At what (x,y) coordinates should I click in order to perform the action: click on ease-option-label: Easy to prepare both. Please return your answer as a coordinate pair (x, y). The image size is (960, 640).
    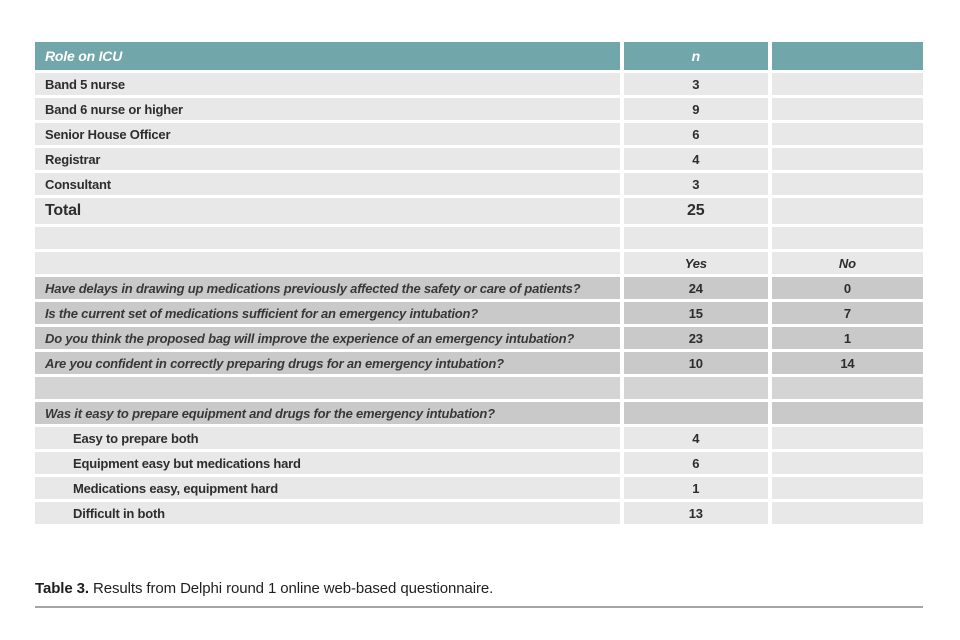
    Looking at the image, I should click on (327, 438).